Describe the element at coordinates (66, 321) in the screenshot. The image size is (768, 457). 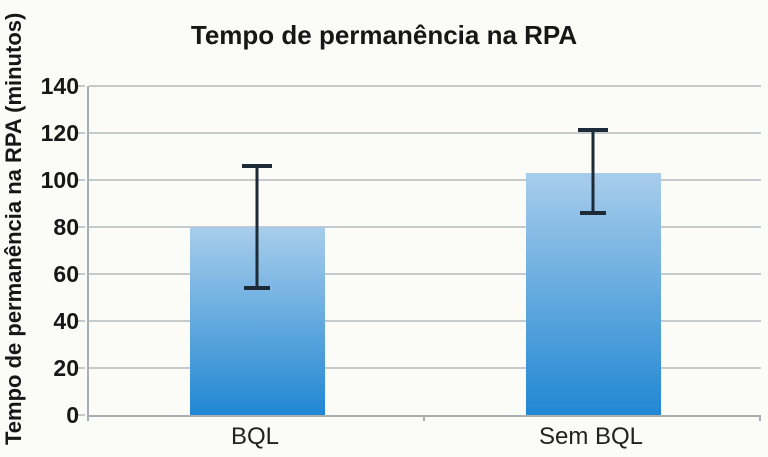
I see `y-tick-label-40: 40` at that location.